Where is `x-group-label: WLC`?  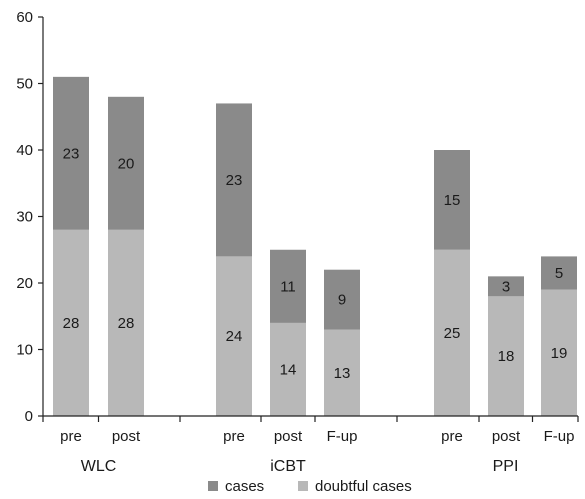 x-group-label: WLC is located at coordinates (99, 466).